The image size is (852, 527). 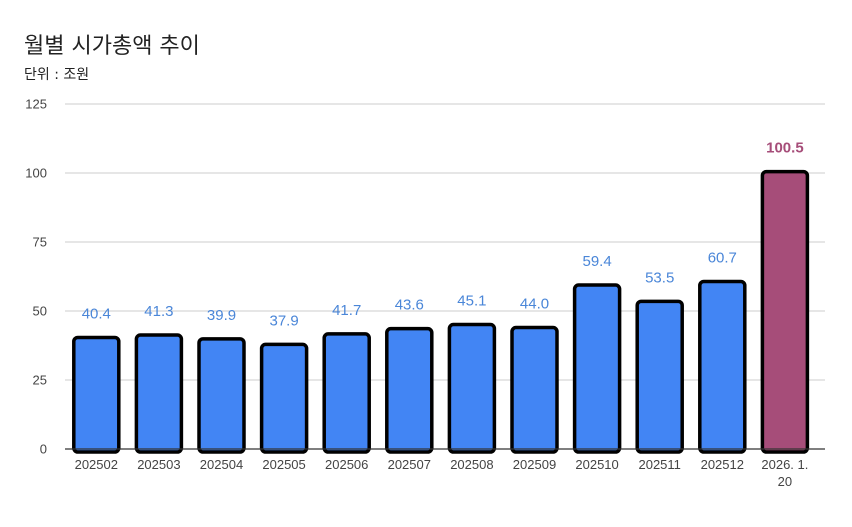 I want to click on data-label: 41.3, so click(x=158, y=311).